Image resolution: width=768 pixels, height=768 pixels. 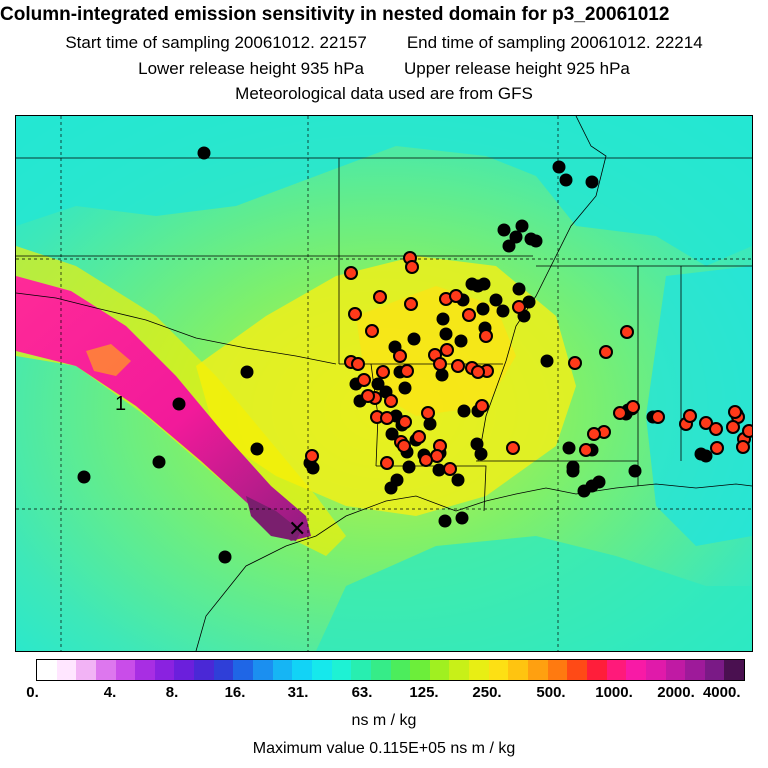 What do you see at coordinates (676, 692) in the screenshot?
I see `colorbar-tick-label: 2000.` at bounding box center [676, 692].